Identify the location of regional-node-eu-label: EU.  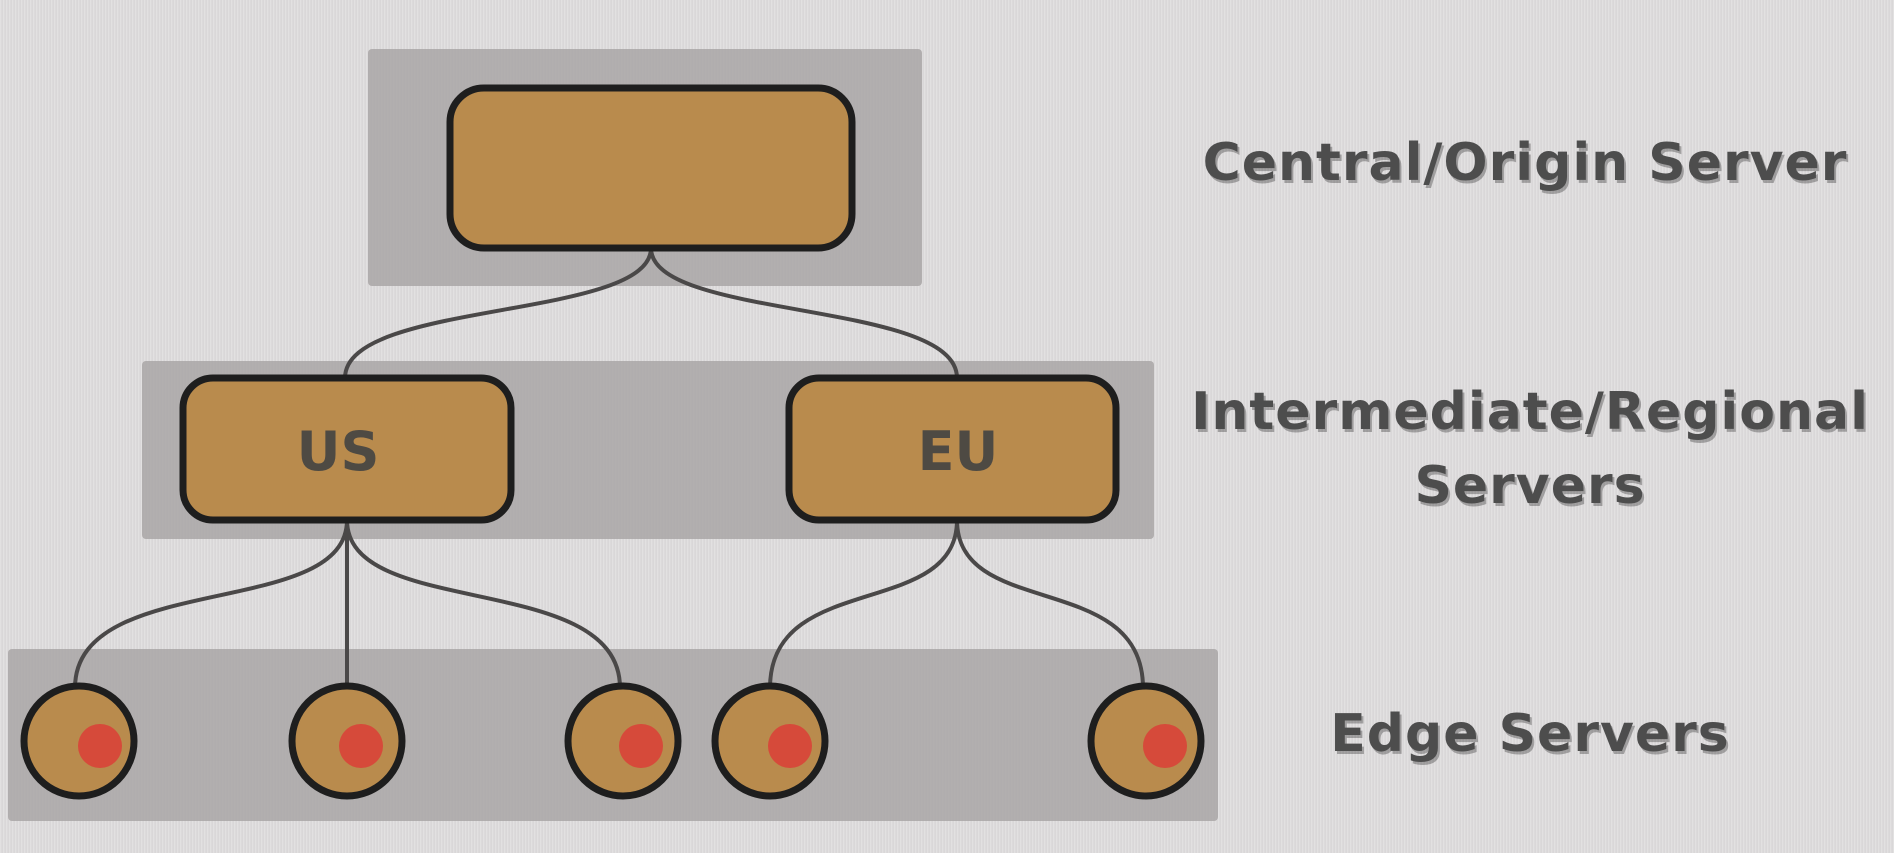
(958, 451).